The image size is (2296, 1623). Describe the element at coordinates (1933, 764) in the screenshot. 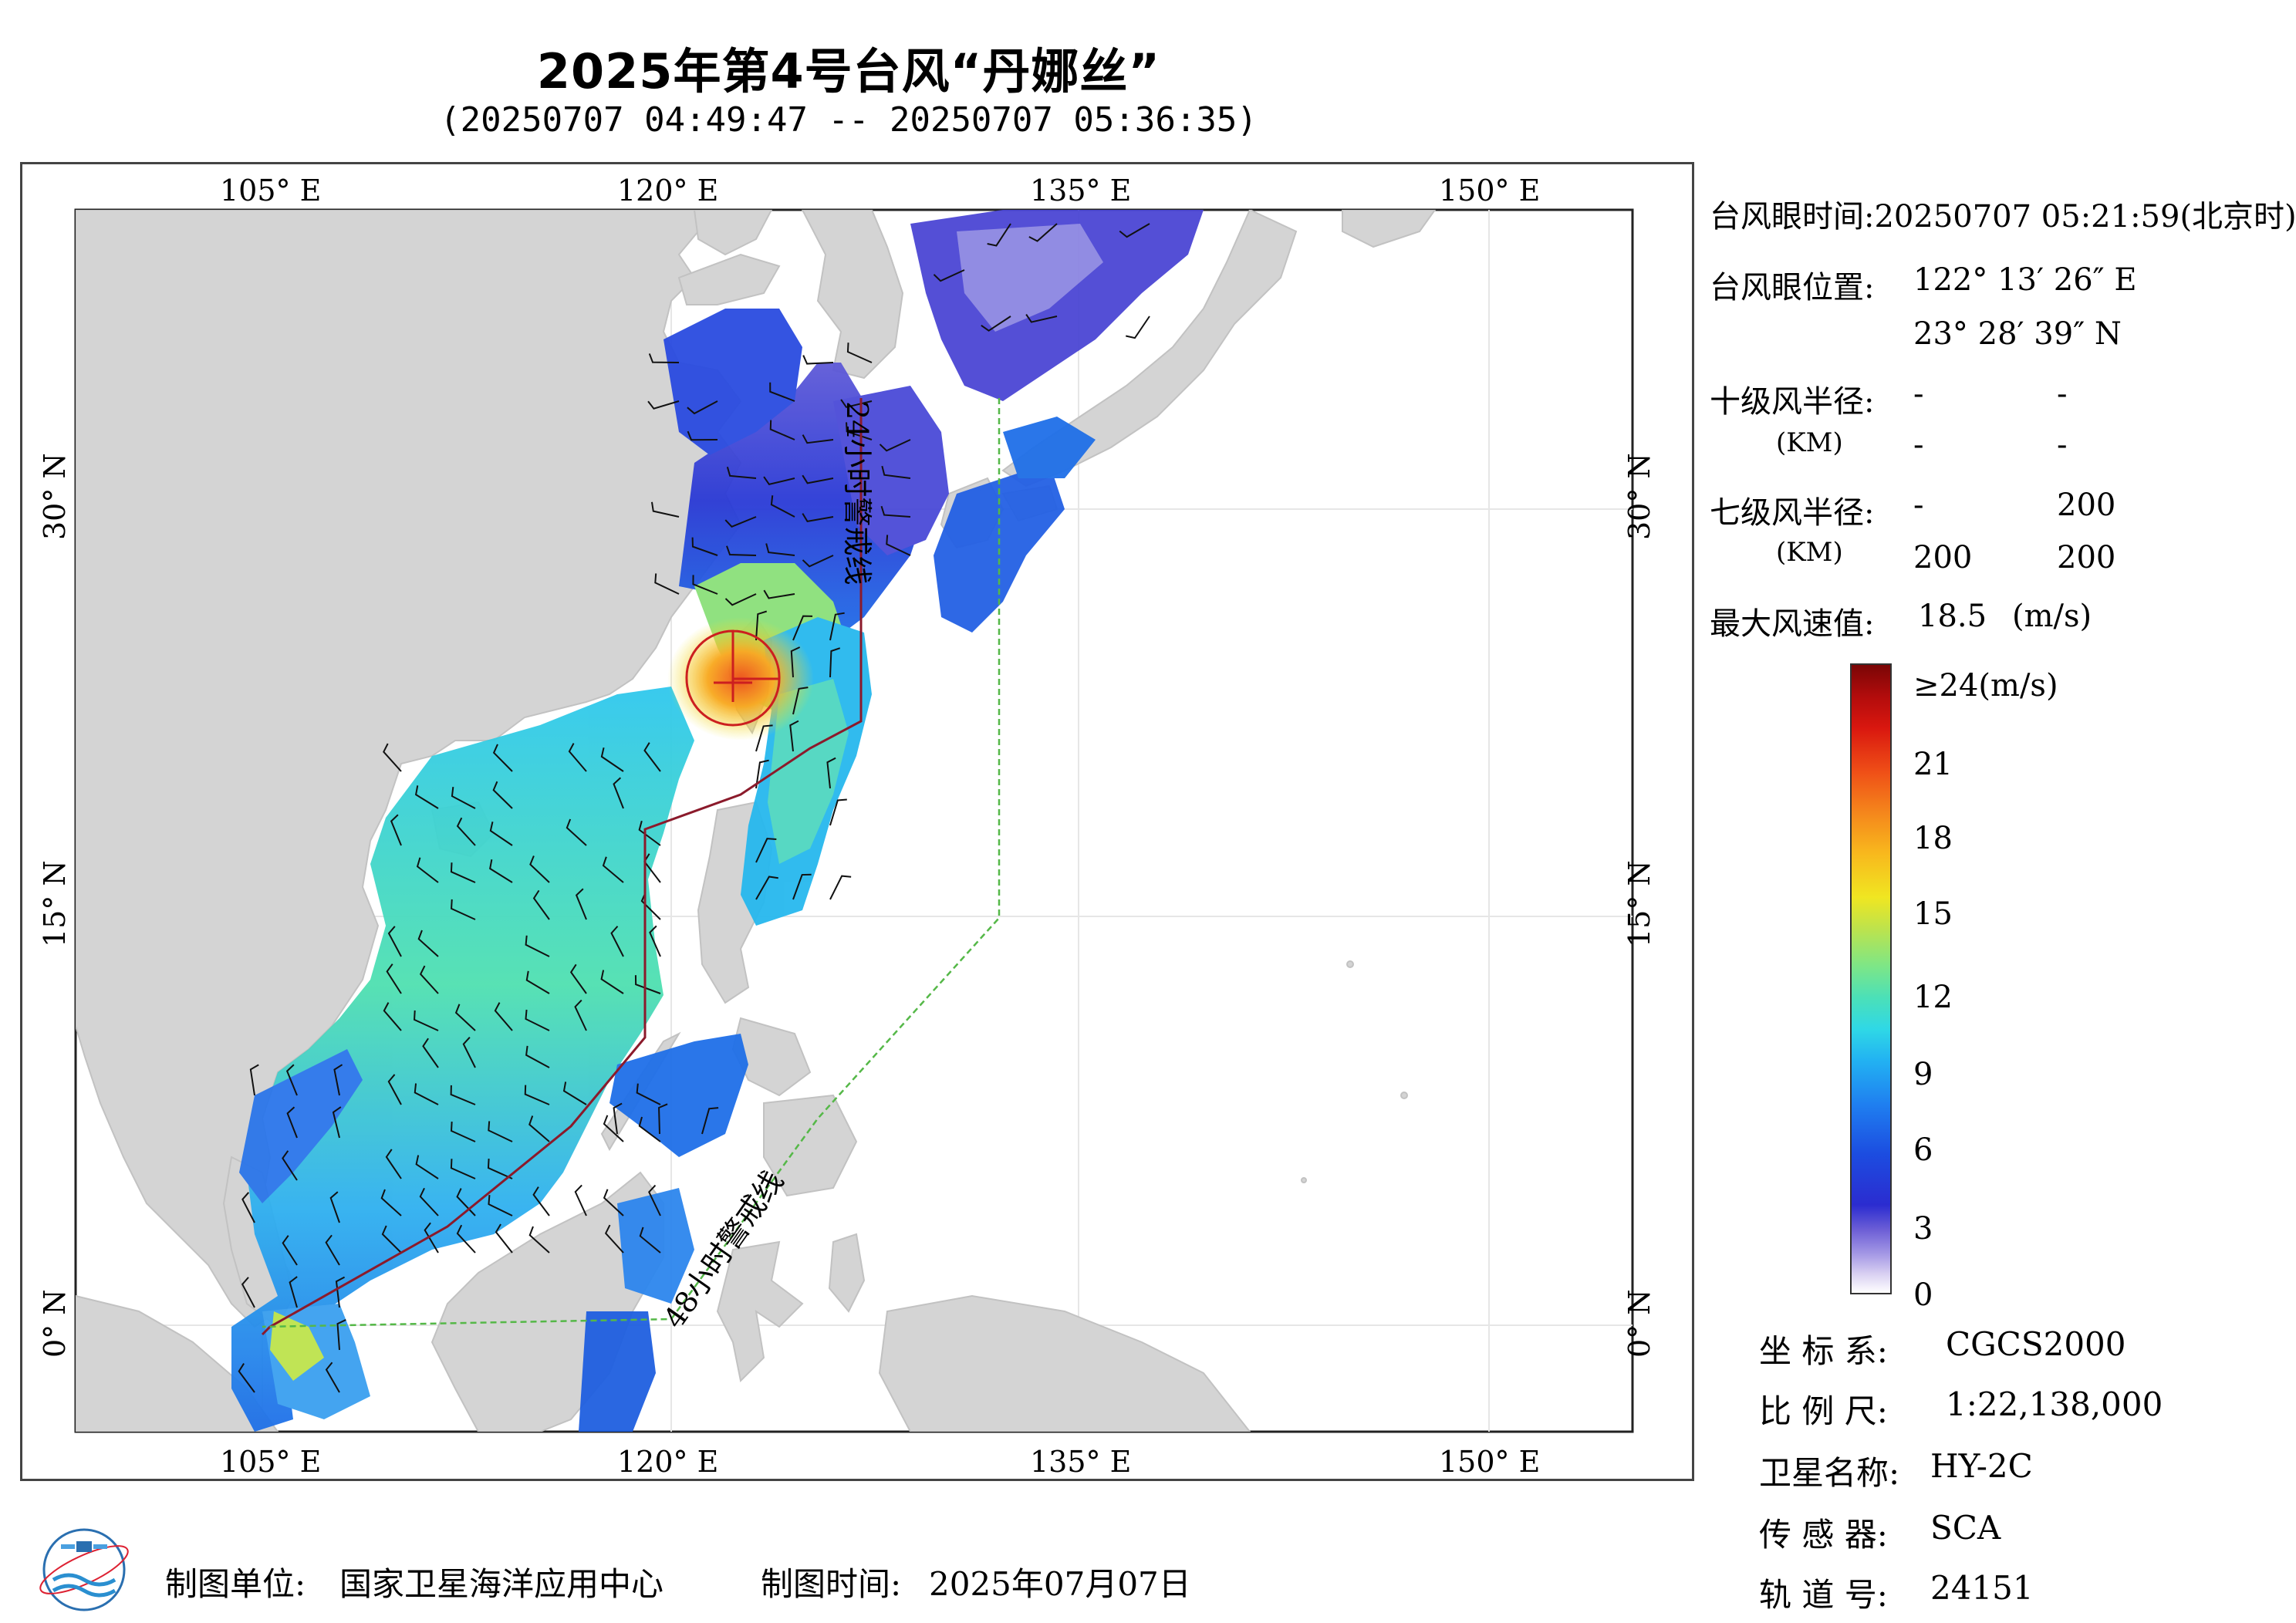

I see `legend-label: 21` at that location.